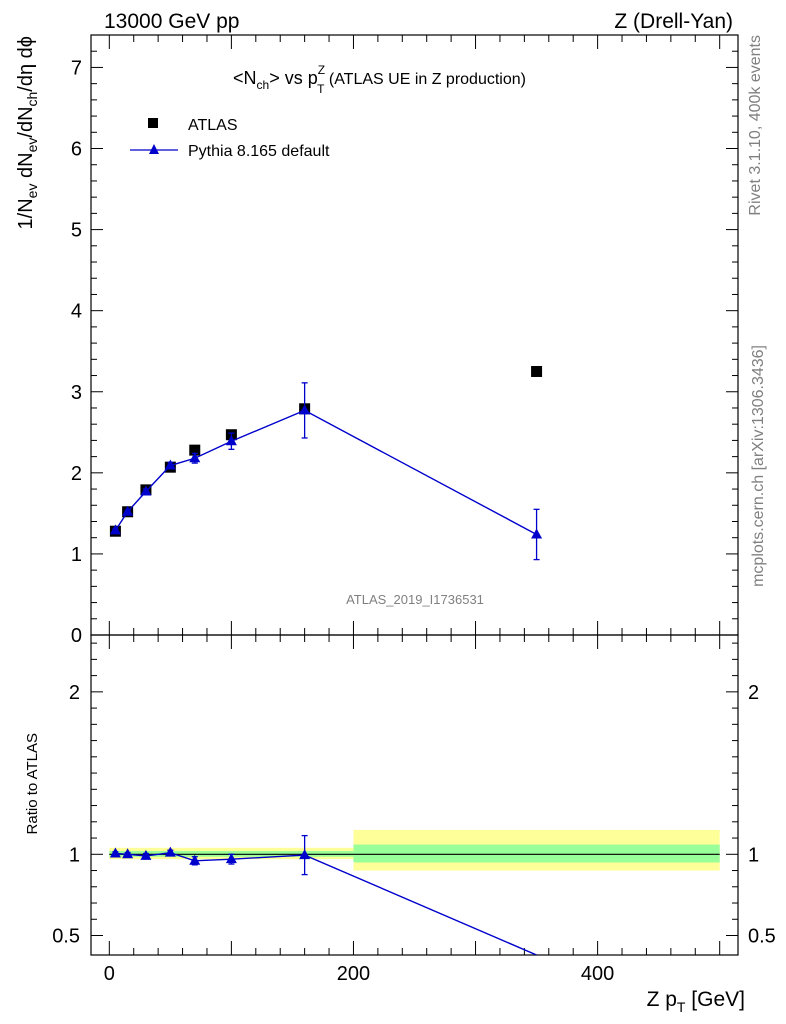 Image resolution: width=786 pixels, height=1024 pixels. What do you see at coordinates (154, 149) in the screenshot?
I see `legend-mc-marker` at bounding box center [154, 149].